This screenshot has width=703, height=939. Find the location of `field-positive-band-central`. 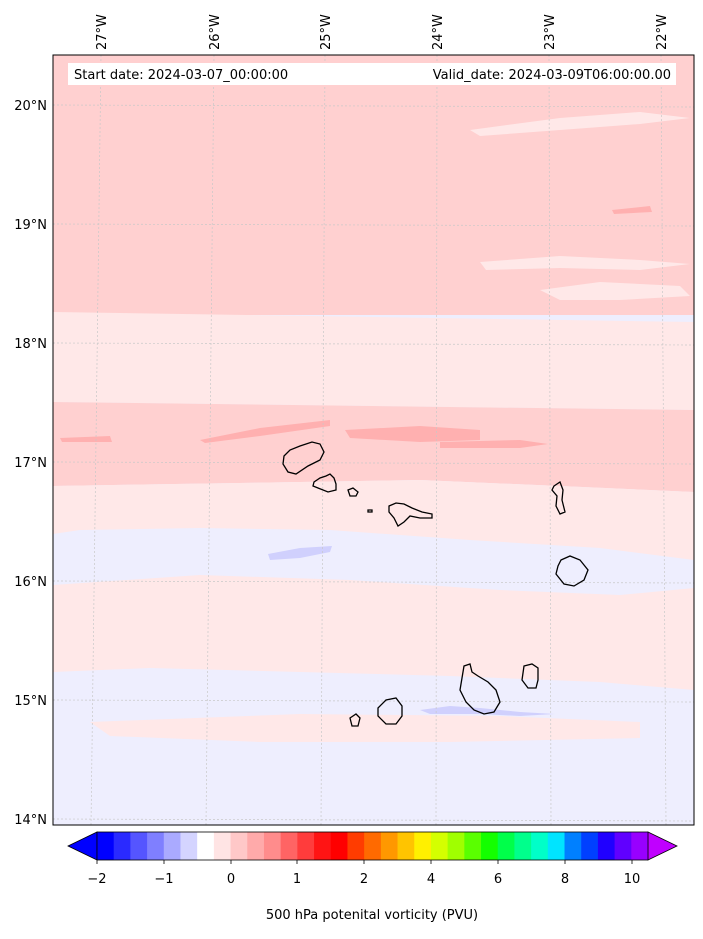

field-positive-band-central is located at coordinates (373, 447).